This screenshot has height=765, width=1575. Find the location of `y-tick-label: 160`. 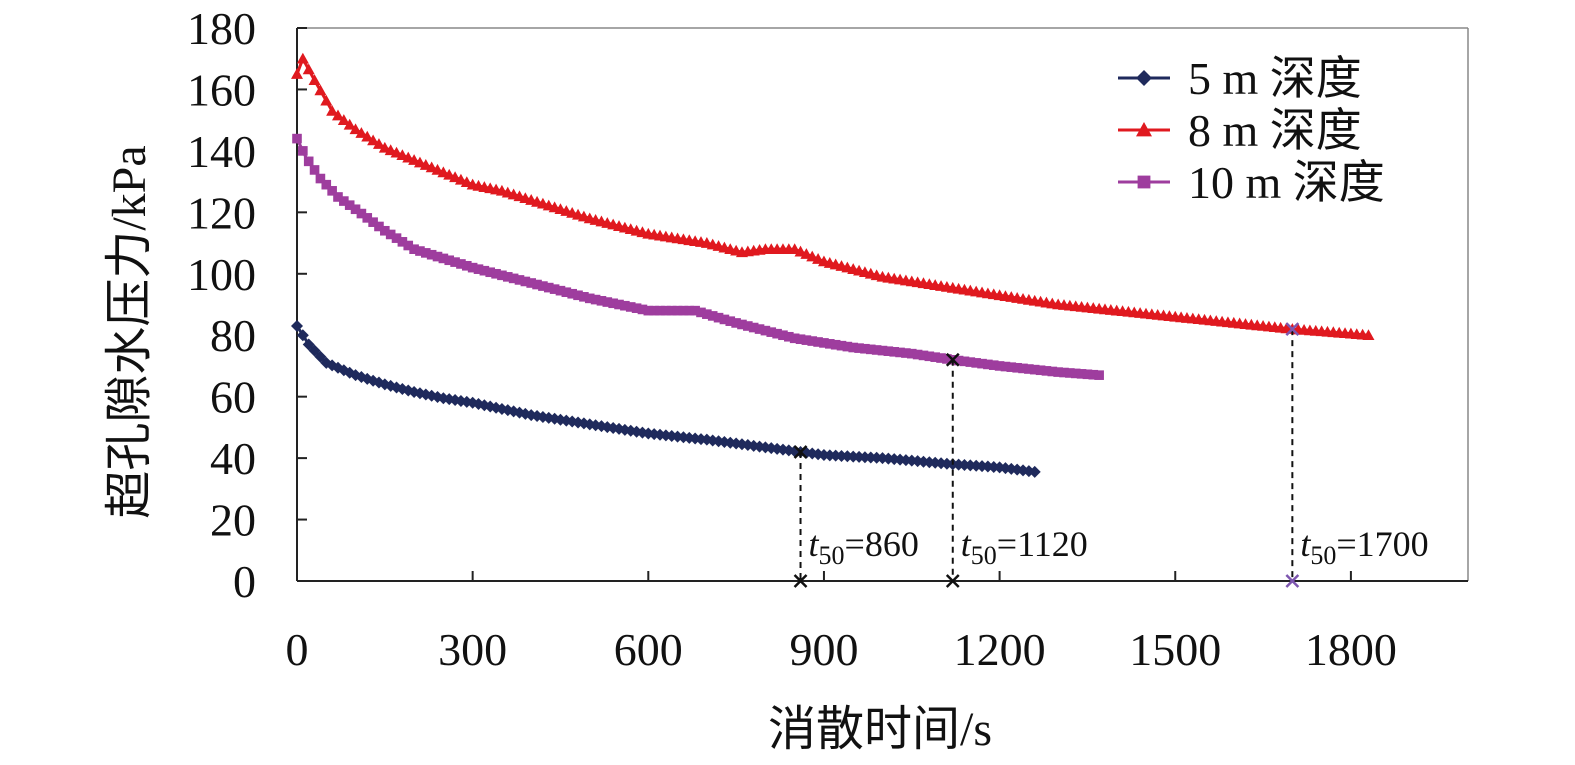

y-tick-label: 160 is located at coordinates (221, 89).